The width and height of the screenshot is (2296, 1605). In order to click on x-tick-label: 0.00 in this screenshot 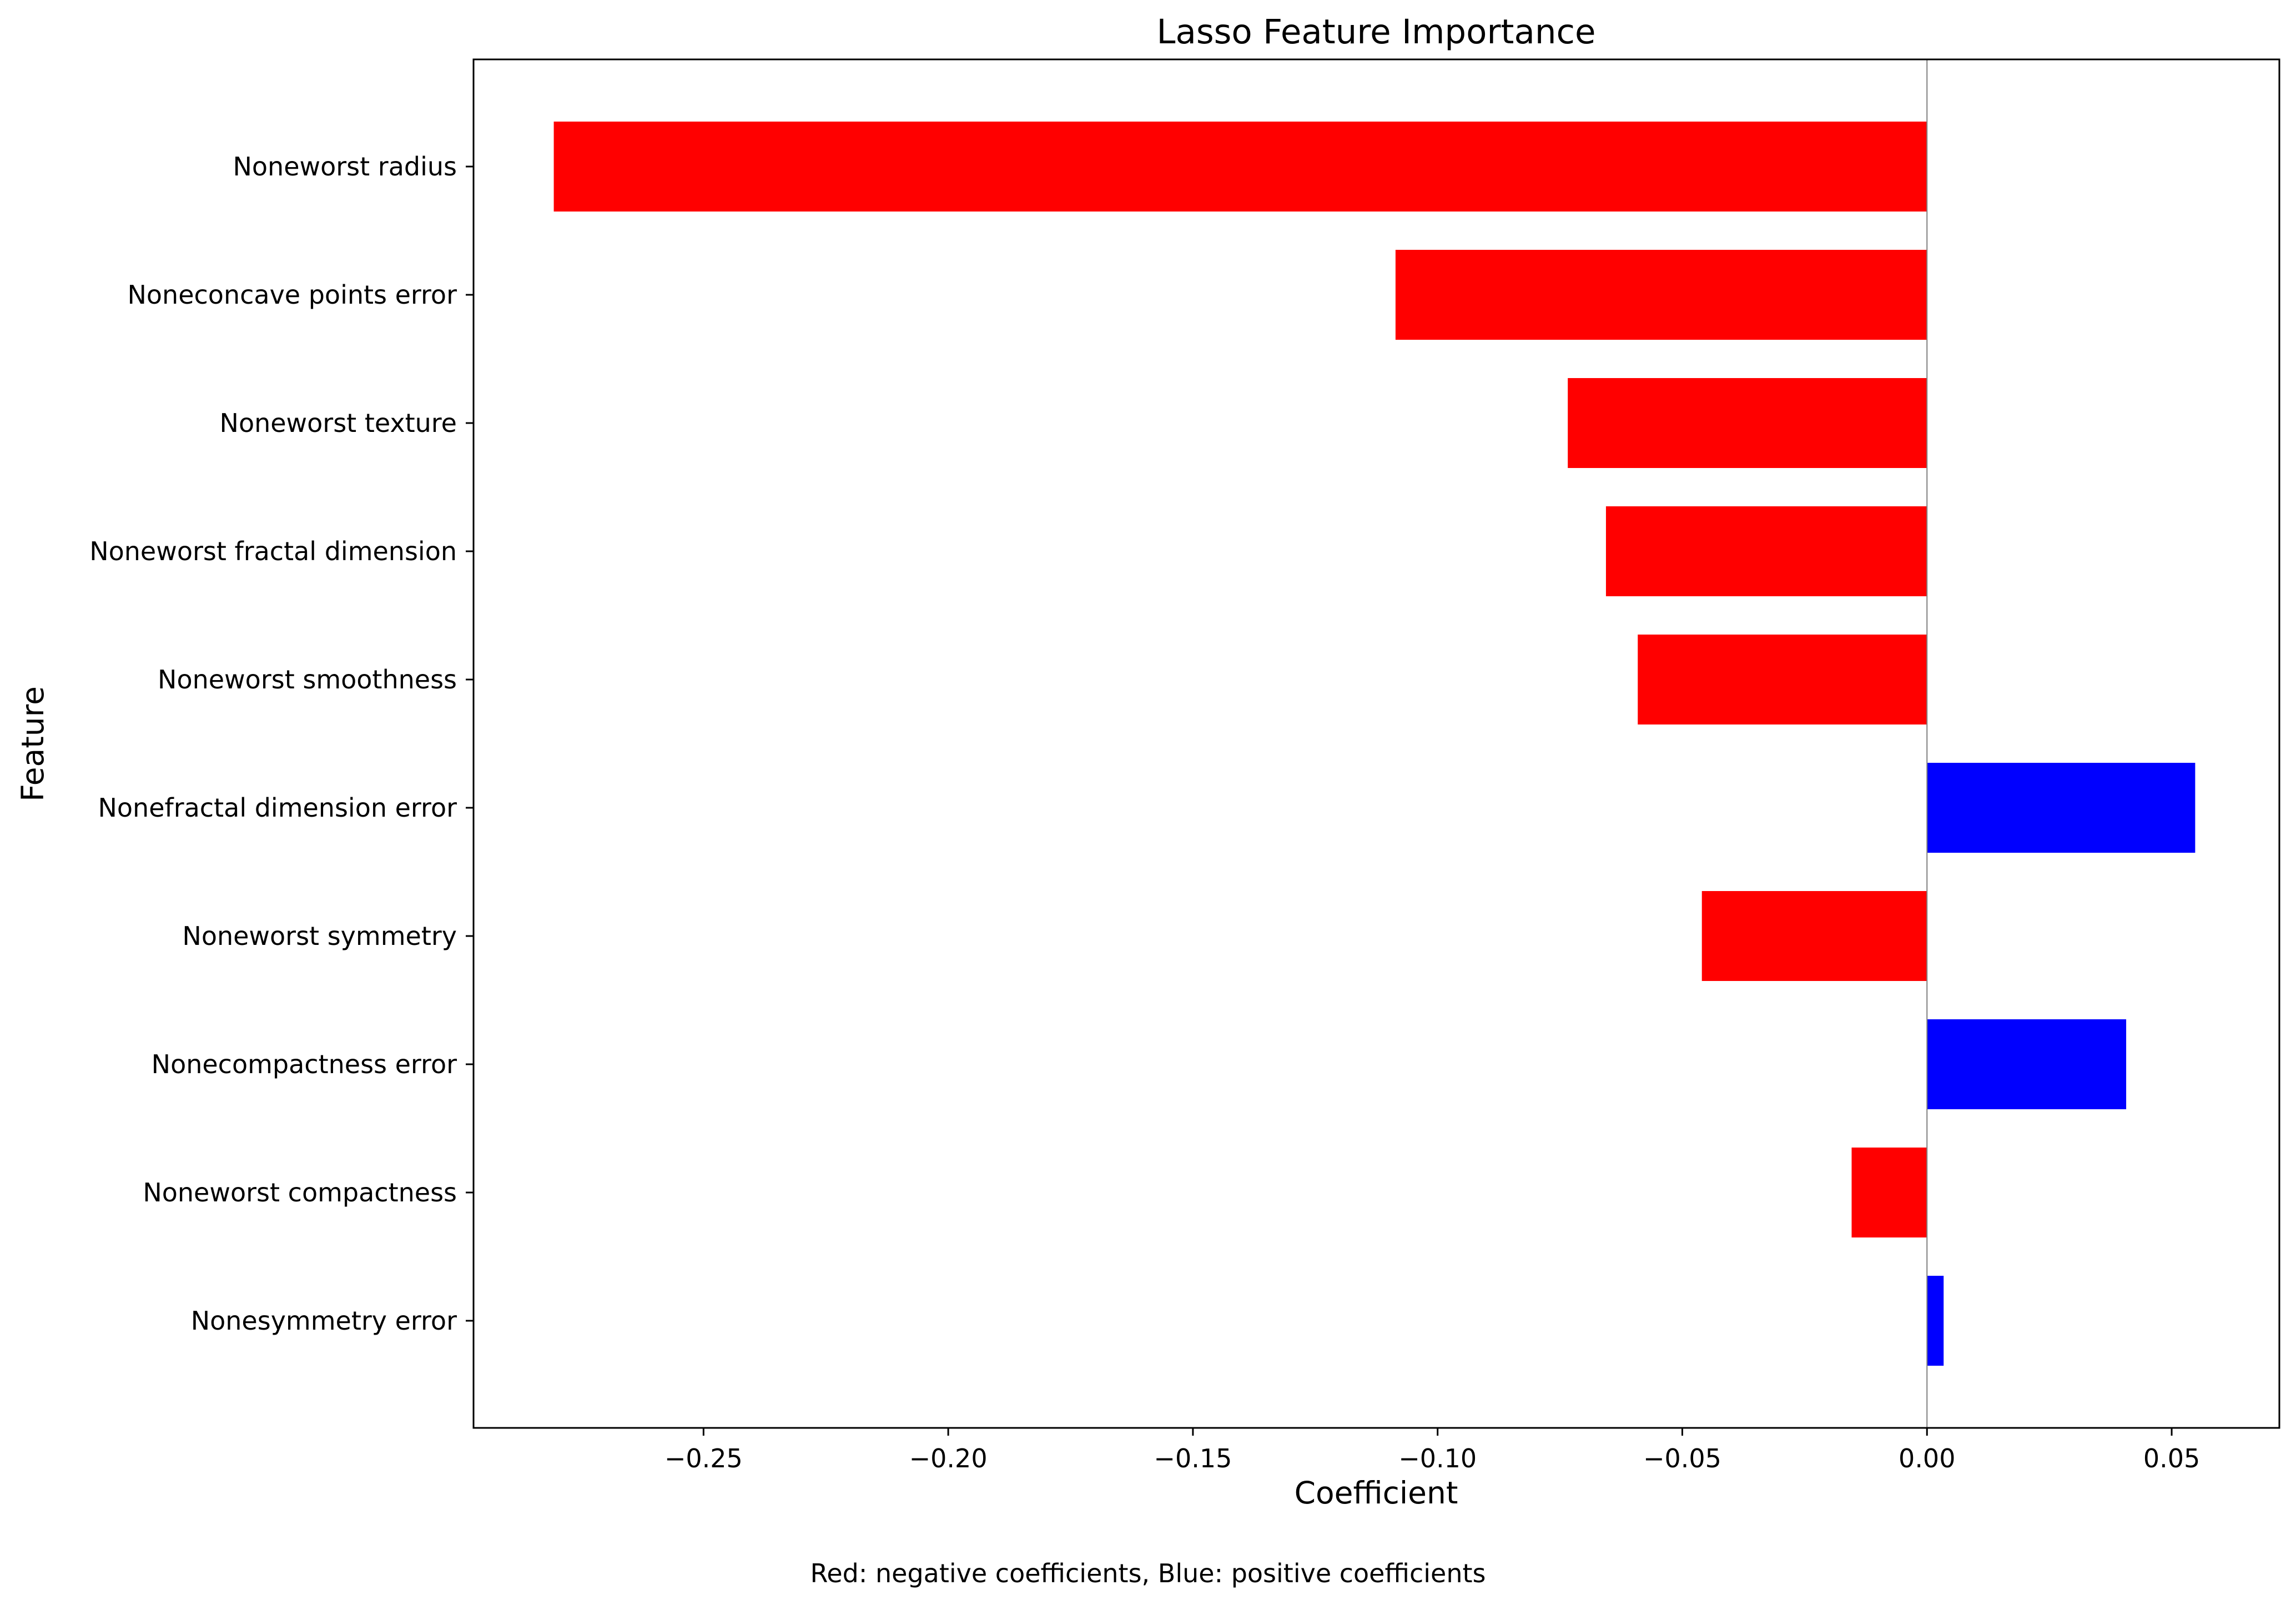, I will do `click(1927, 1458)`.